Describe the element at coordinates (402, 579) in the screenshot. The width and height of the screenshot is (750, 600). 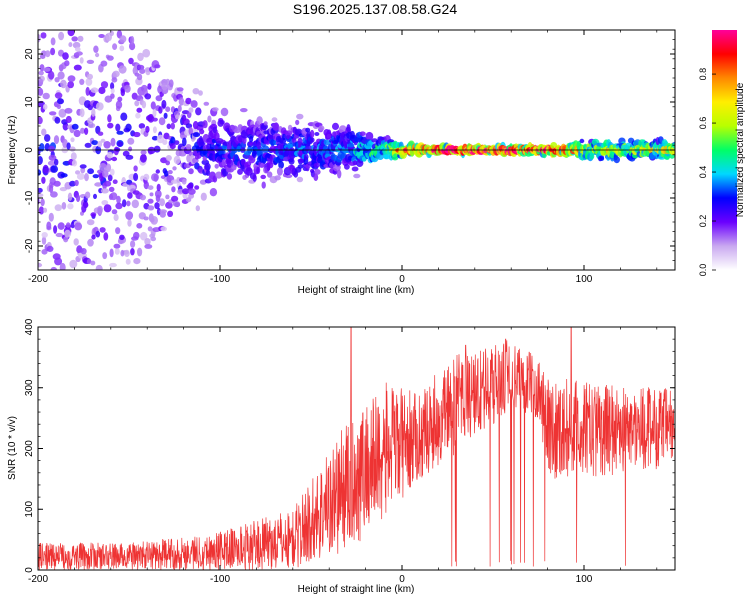
I see `x-tick-label: 0` at that location.